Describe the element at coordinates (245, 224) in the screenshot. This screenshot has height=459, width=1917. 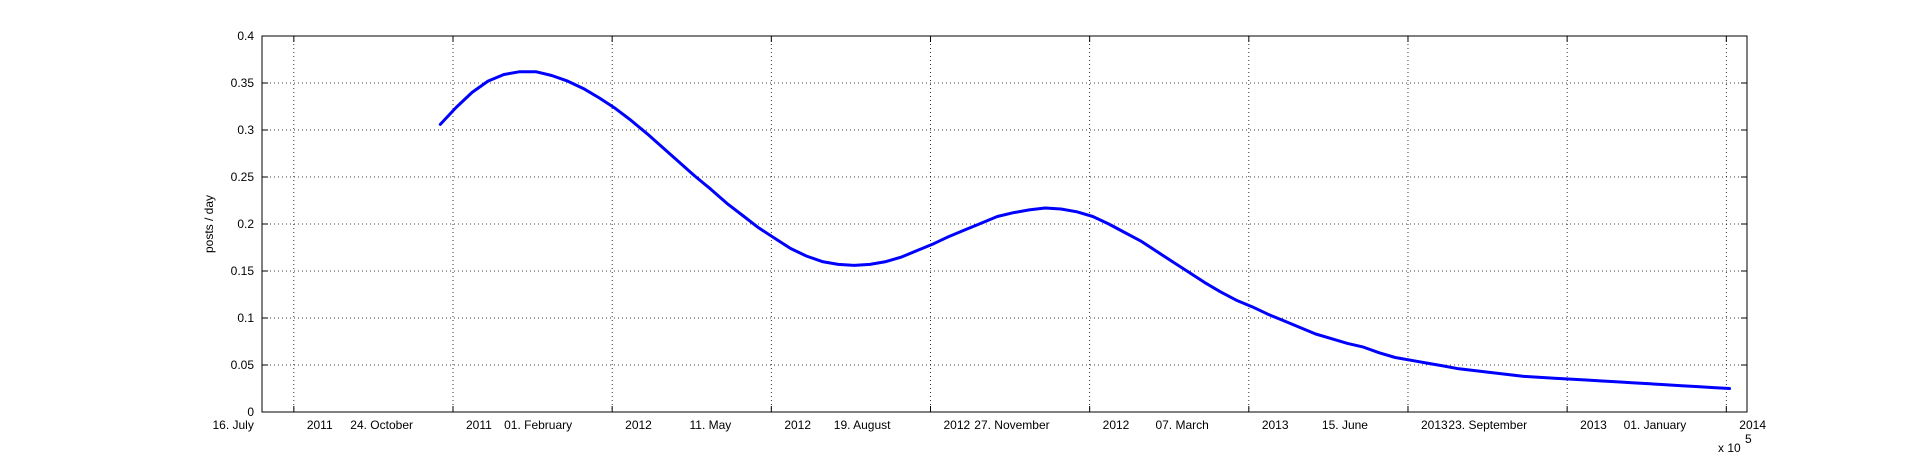
I see `y-tick-label: 0.2` at that location.